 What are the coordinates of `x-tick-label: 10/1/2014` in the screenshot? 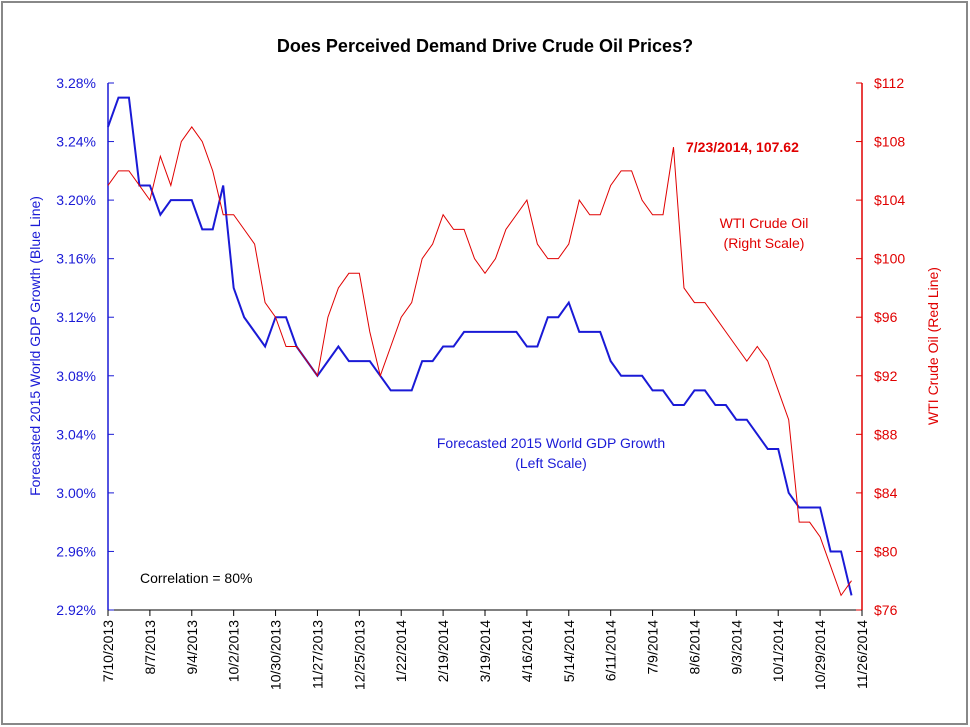 It's located at (778, 651).